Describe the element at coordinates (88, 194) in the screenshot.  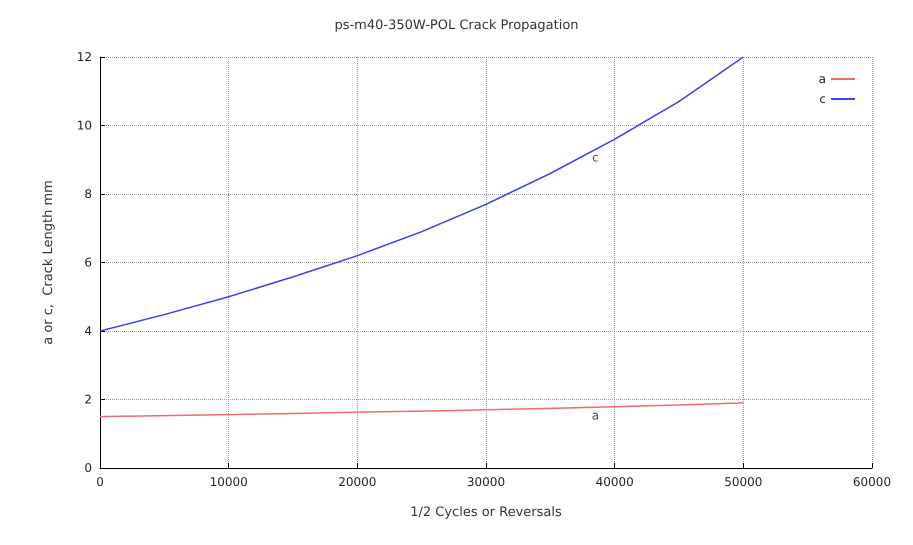
I see `y-tick-label: 8` at that location.